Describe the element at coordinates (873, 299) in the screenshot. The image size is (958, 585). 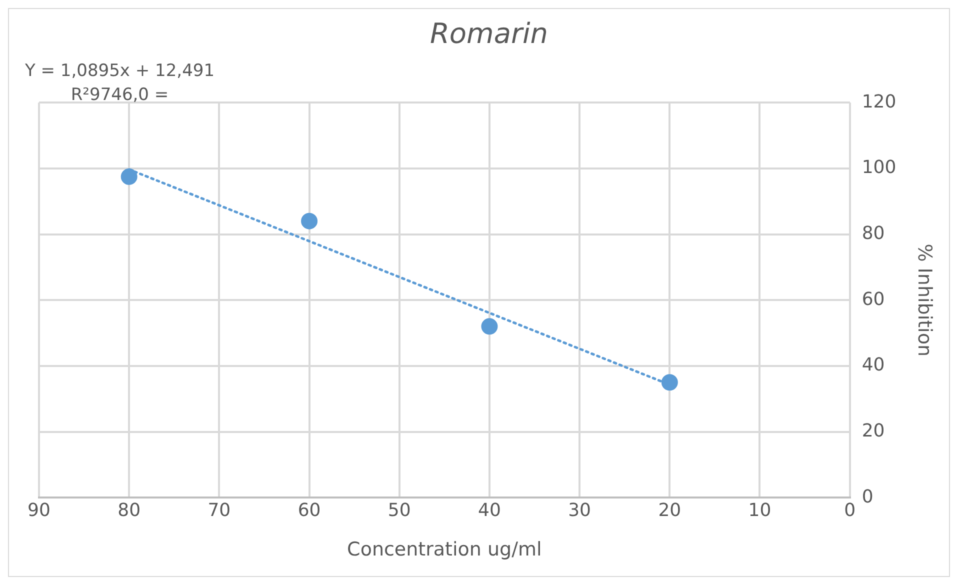
I see `y-tick-label: 60` at that location.